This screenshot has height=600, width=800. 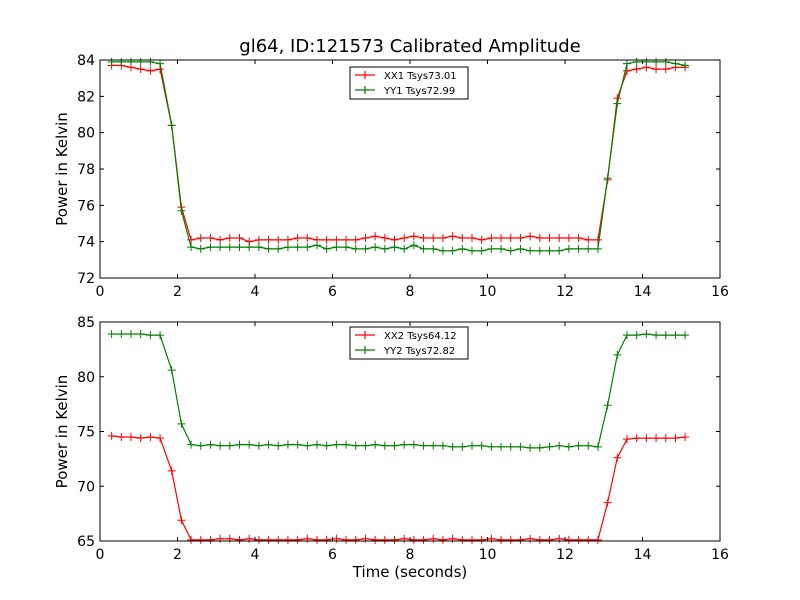 I want to click on legend-label: XX2 Tsys64.12, so click(x=420, y=336).